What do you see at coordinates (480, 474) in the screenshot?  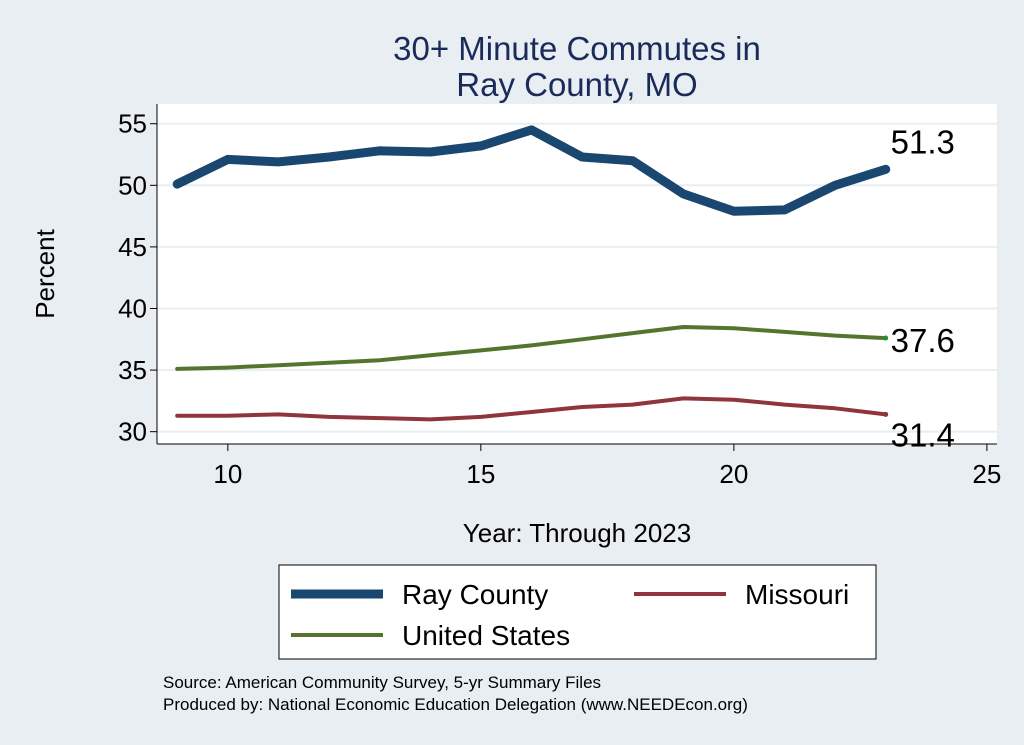 I see `x-tick-label-15: 15` at bounding box center [480, 474].